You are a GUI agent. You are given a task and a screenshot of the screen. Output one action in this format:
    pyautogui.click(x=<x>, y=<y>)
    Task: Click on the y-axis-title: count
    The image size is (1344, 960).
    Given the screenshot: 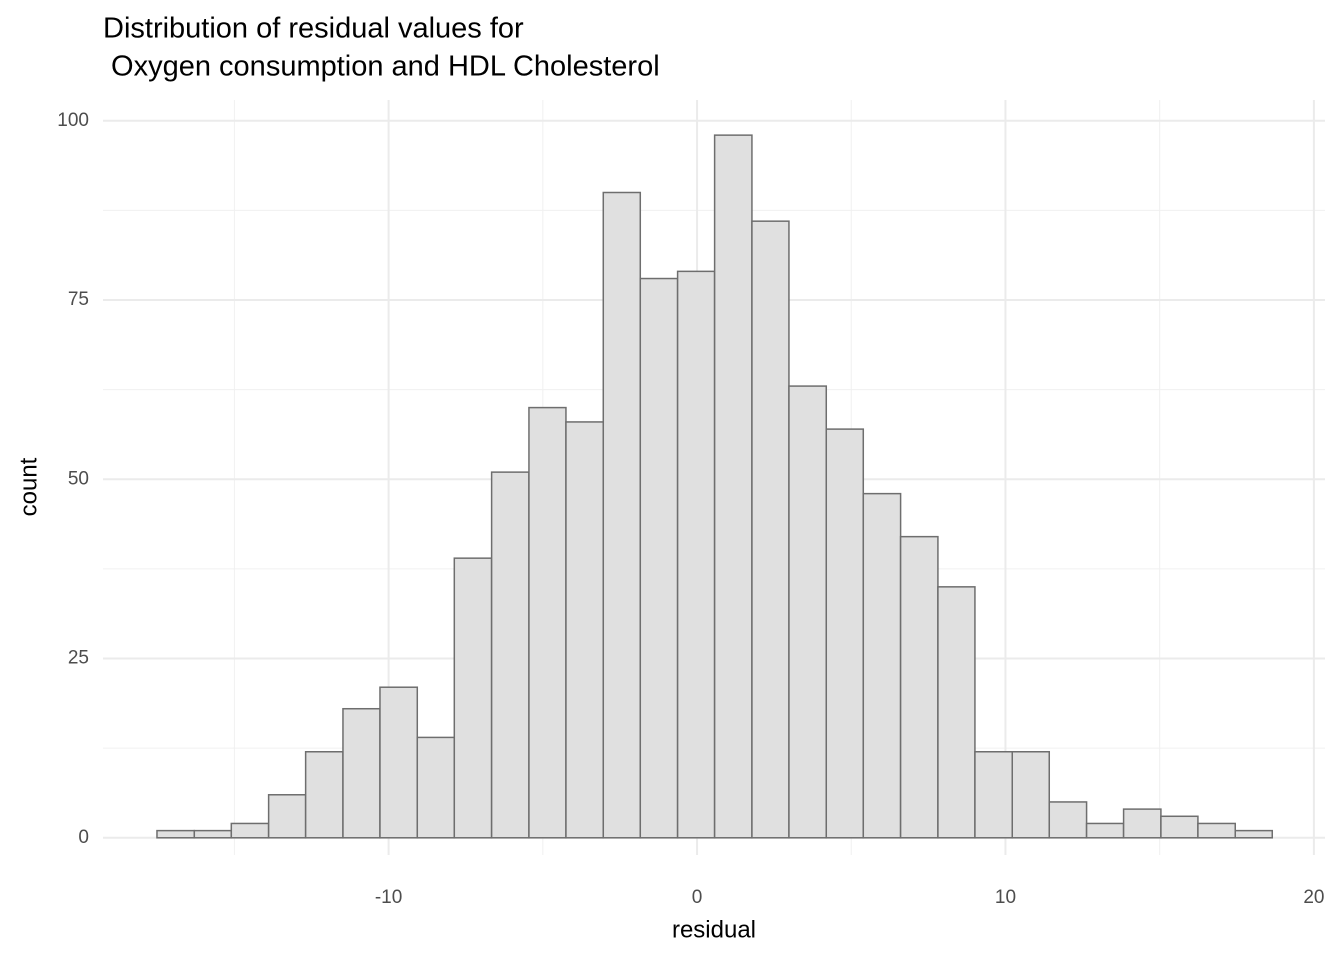 What is the action you would take?
    pyautogui.click(x=28, y=486)
    